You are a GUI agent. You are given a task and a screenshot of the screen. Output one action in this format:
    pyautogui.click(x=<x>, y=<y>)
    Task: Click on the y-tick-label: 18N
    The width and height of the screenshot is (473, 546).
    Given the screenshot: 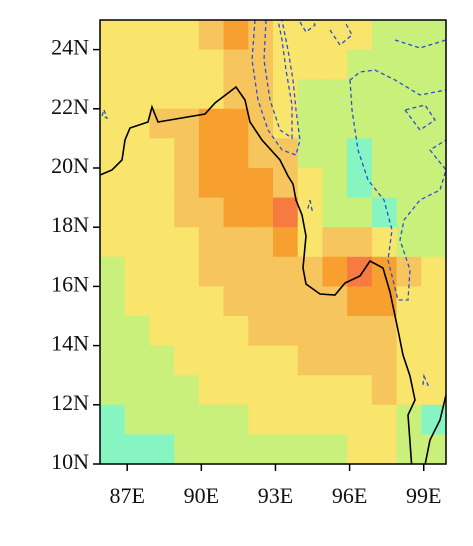 What is the action you would take?
    pyautogui.click(x=70, y=224)
    